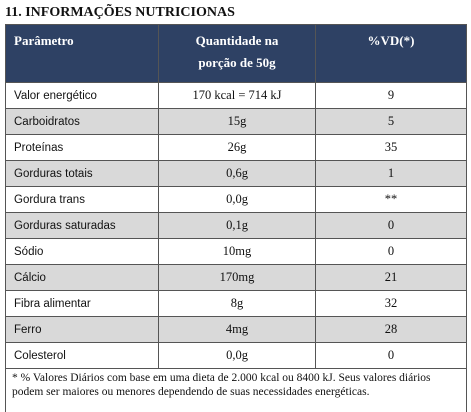  I want to click on nutrient-name: Sódio, so click(82, 251).